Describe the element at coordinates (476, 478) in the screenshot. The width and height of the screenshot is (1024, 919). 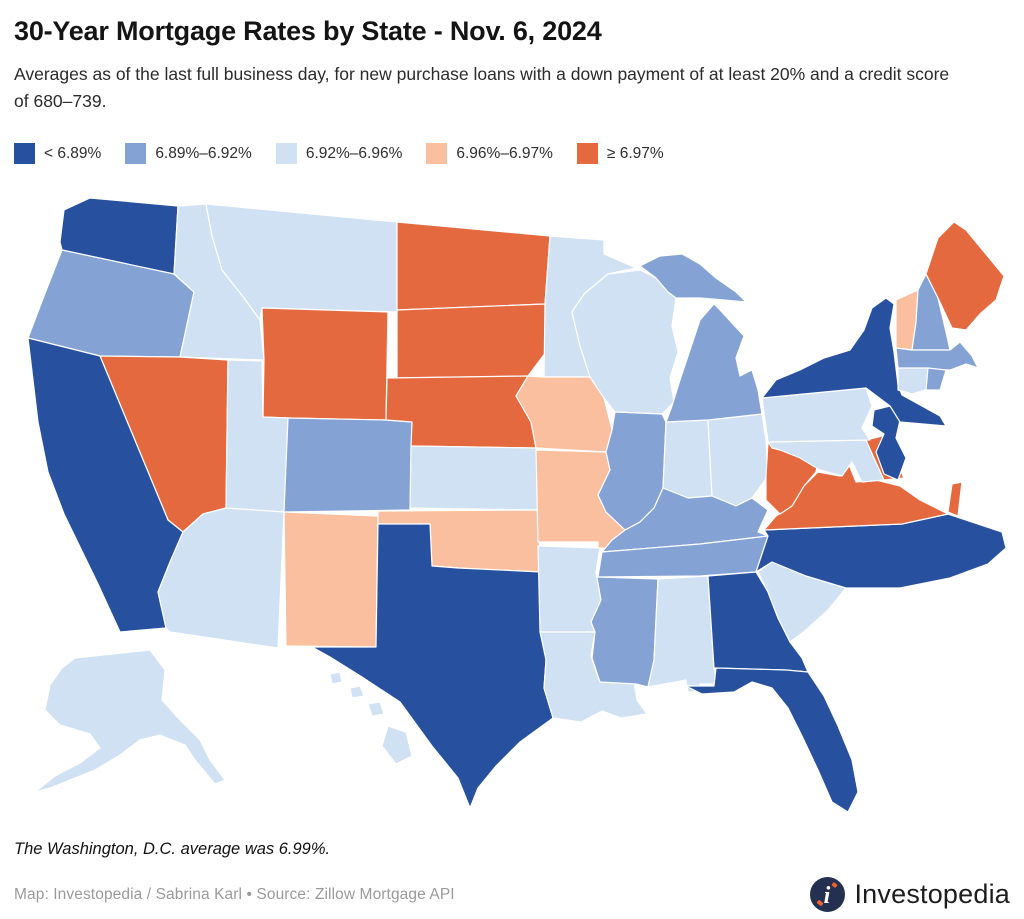
I see `state-KS` at that location.